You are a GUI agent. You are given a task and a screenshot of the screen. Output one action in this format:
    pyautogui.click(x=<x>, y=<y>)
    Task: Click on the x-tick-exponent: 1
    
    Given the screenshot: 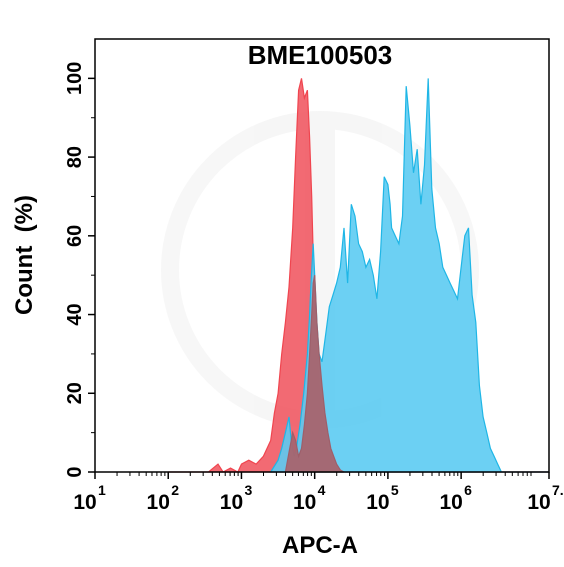 What is the action you would take?
    pyautogui.click(x=102, y=490)
    